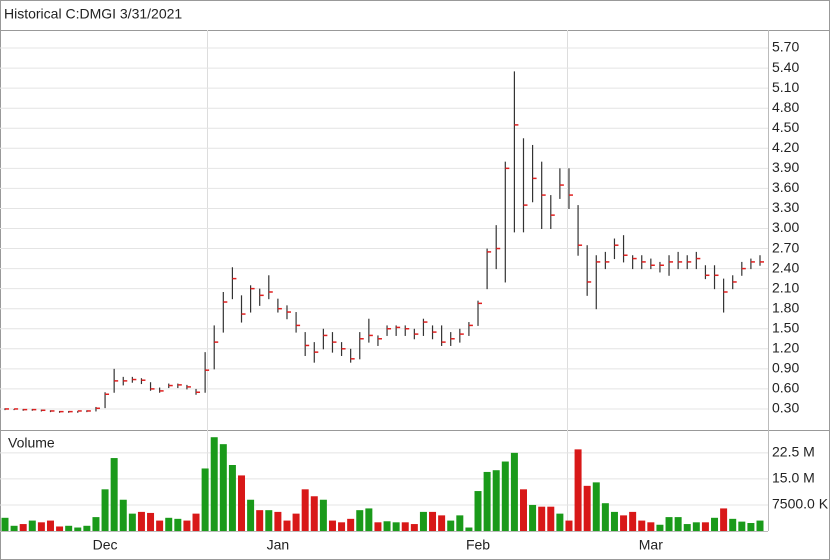 This screenshot has height=560, width=830. What do you see at coordinates (785, 247) in the screenshot?
I see `y-tick-label: 2.70` at bounding box center [785, 247].